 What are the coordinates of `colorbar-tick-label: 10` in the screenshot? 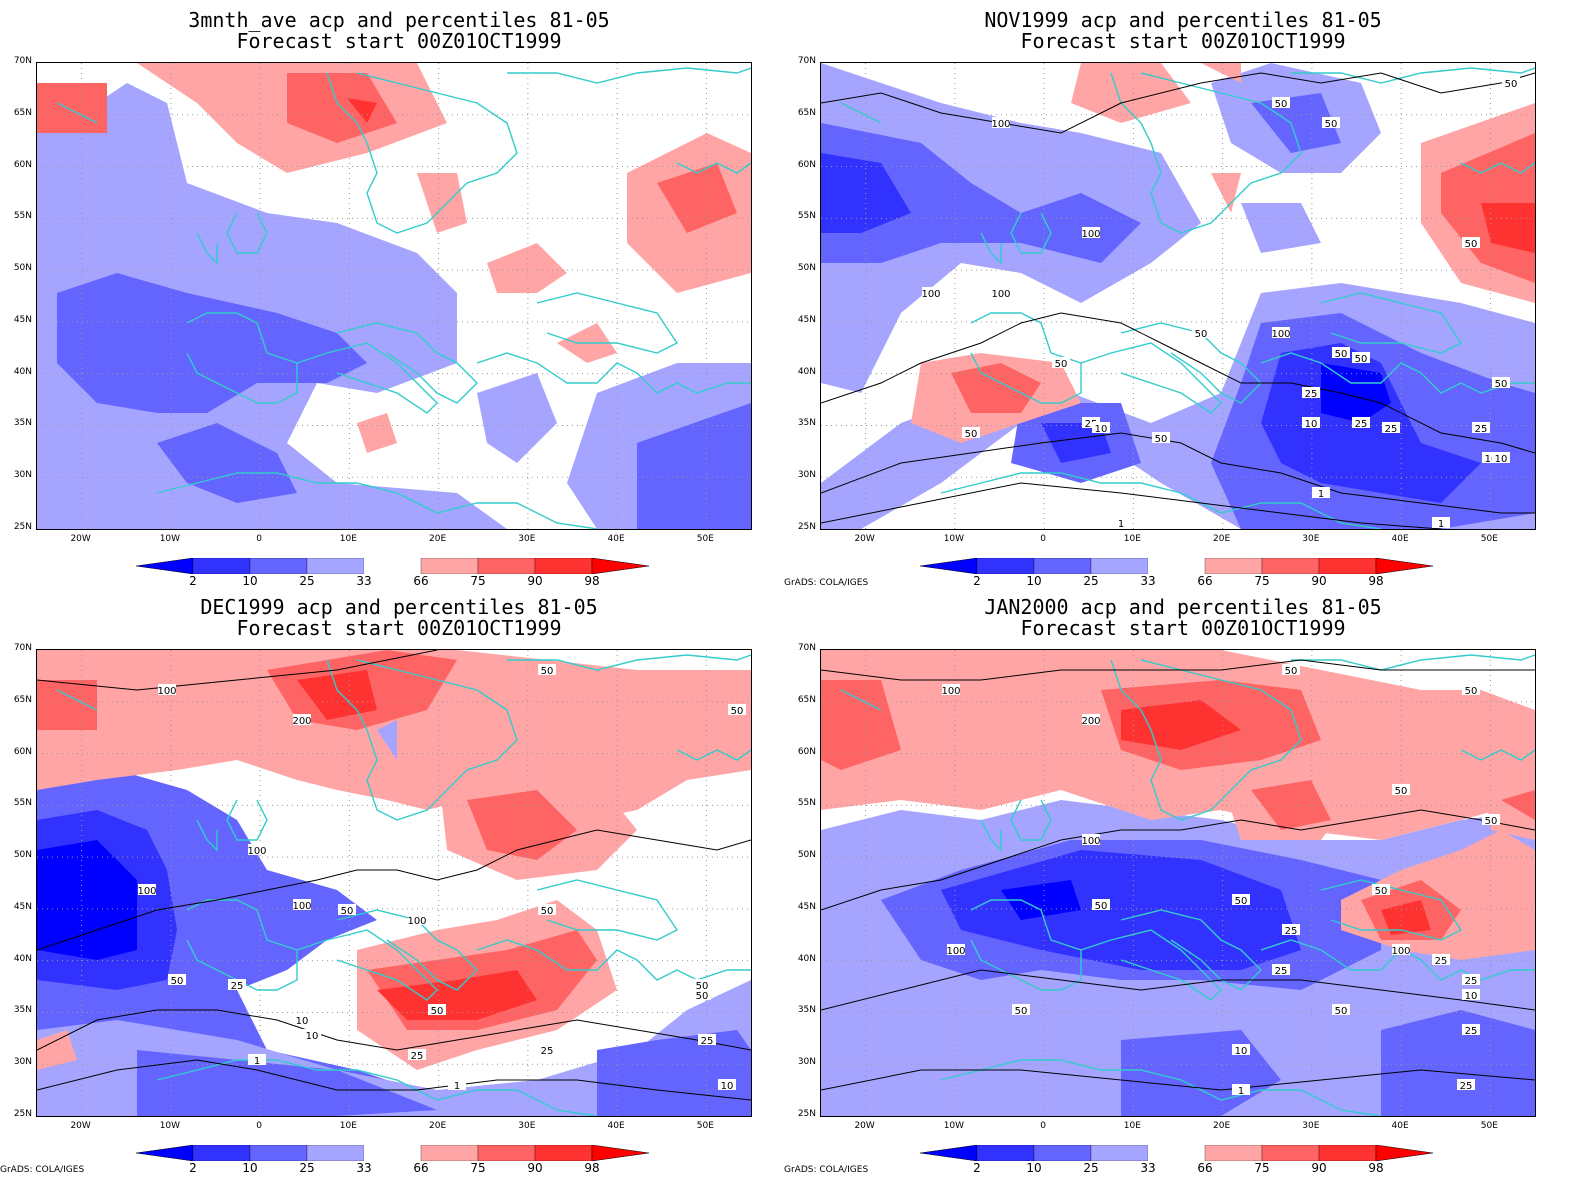 It's located at (250, 1168).